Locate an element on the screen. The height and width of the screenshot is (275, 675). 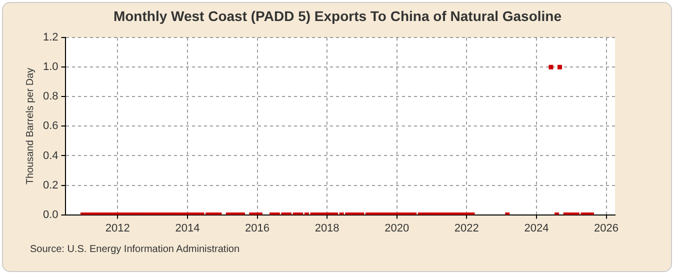
chart-title: Monthly West Coast (PADD 5) Exports To China of Natural Gasoline is located at coordinates (337, 16).